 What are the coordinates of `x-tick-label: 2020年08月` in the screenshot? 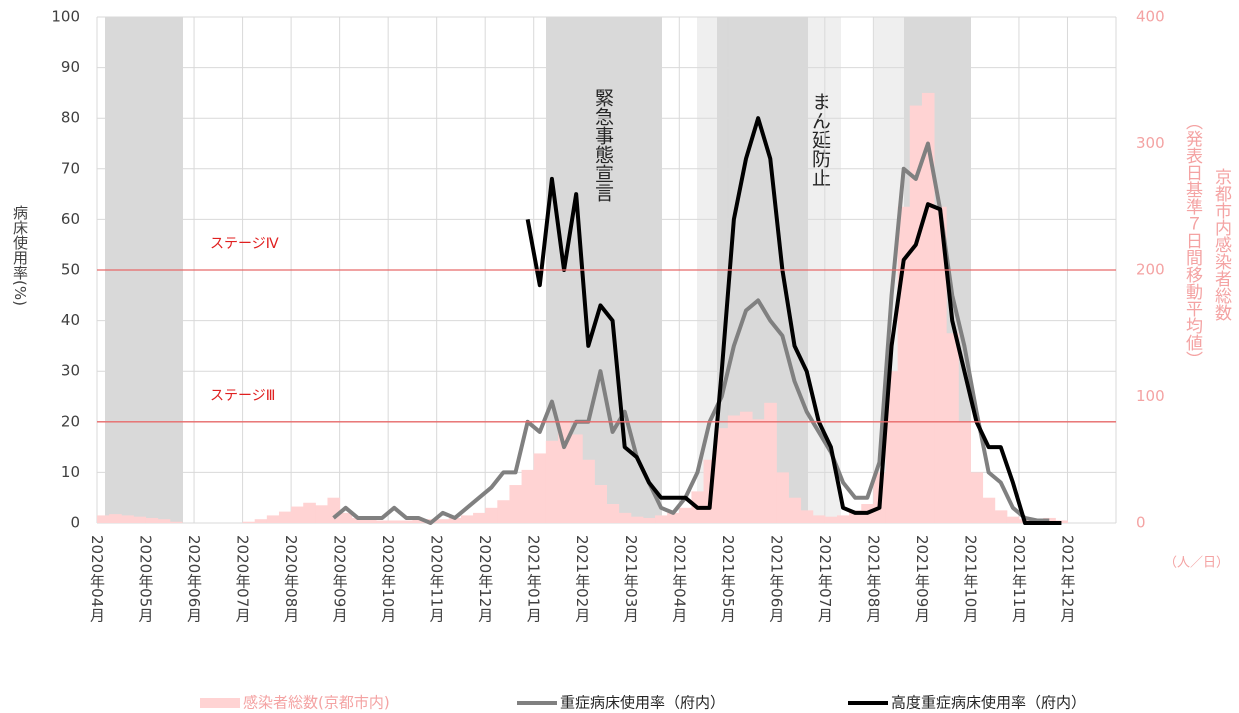 It's located at (291, 579).